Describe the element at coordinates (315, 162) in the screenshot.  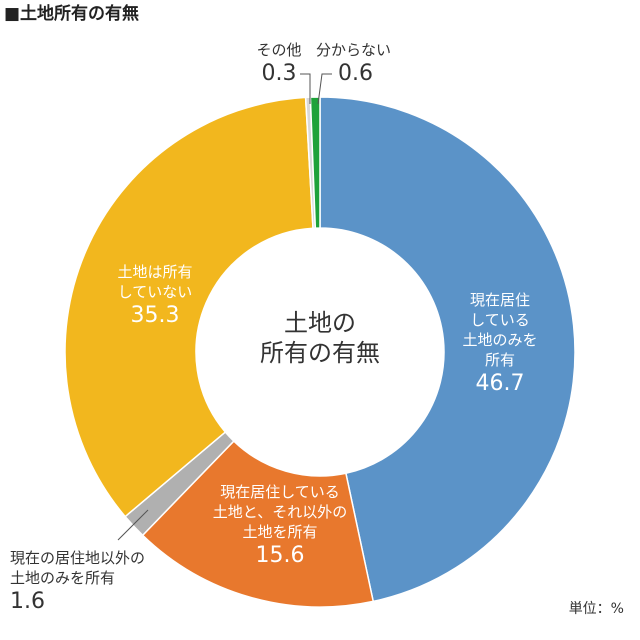
I see `pie-slice-unknown` at that location.